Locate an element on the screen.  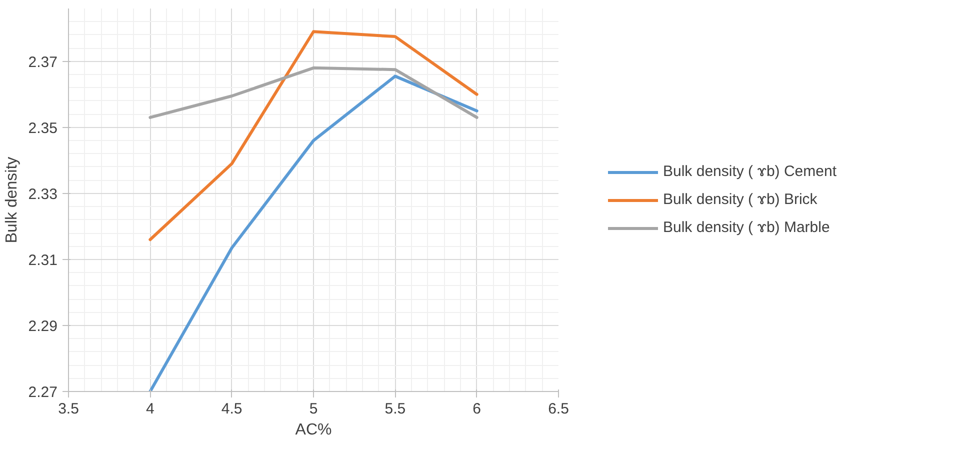
x-tick-label: 5 is located at coordinates (313, 409).